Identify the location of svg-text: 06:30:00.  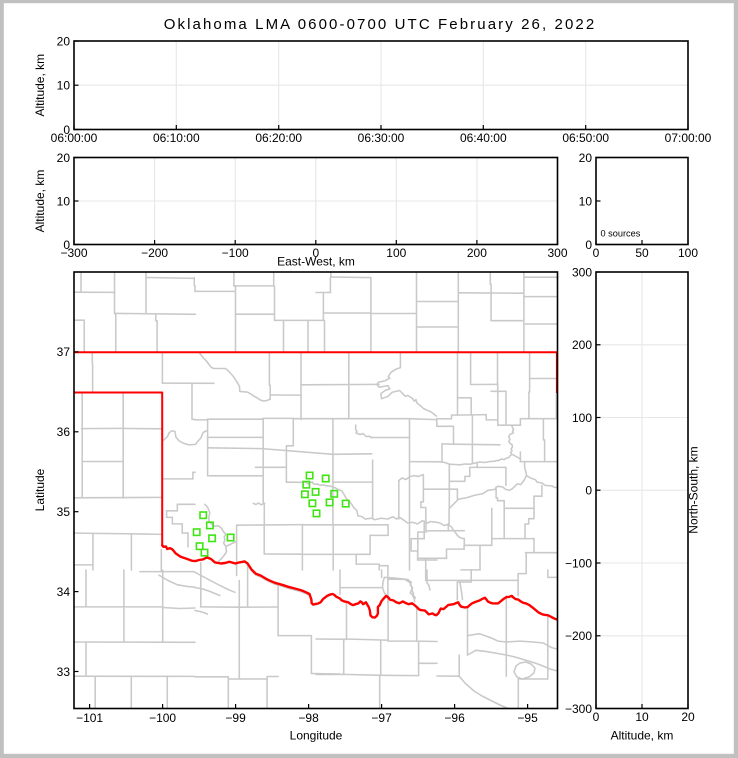
(381, 138).